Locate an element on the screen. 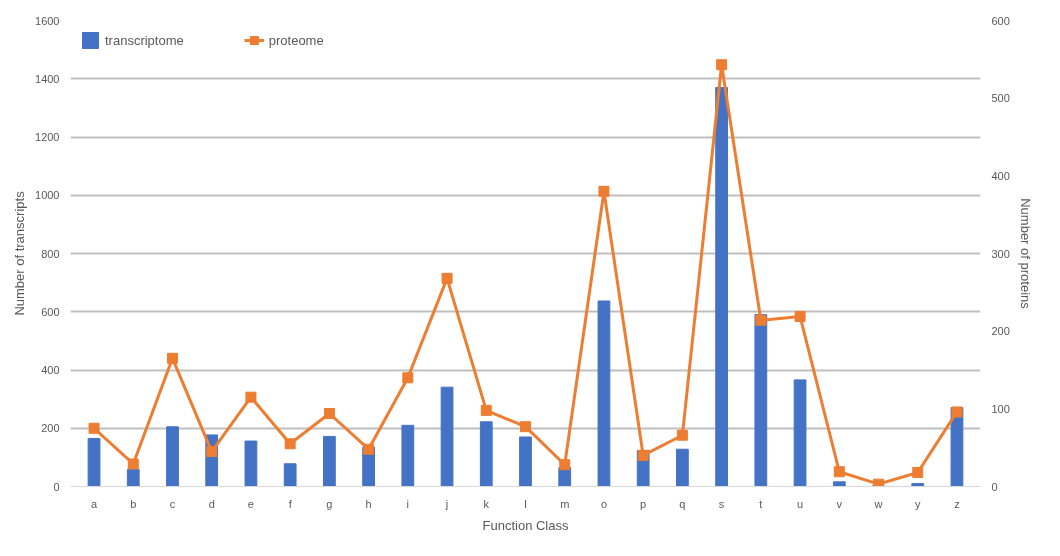 The width and height of the screenshot is (1060, 556). x-tick-label: y is located at coordinates (917, 503).